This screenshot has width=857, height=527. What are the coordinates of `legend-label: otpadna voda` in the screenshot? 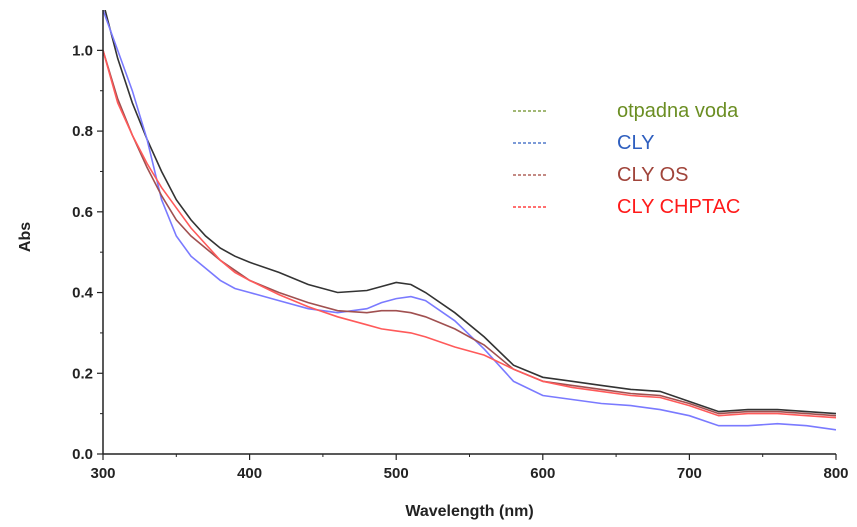 It's located at (678, 111).